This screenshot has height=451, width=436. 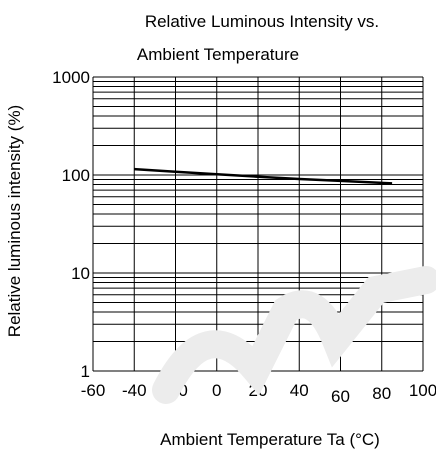 I want to click on x-tick-label: 0, so click(x=216, y=390).